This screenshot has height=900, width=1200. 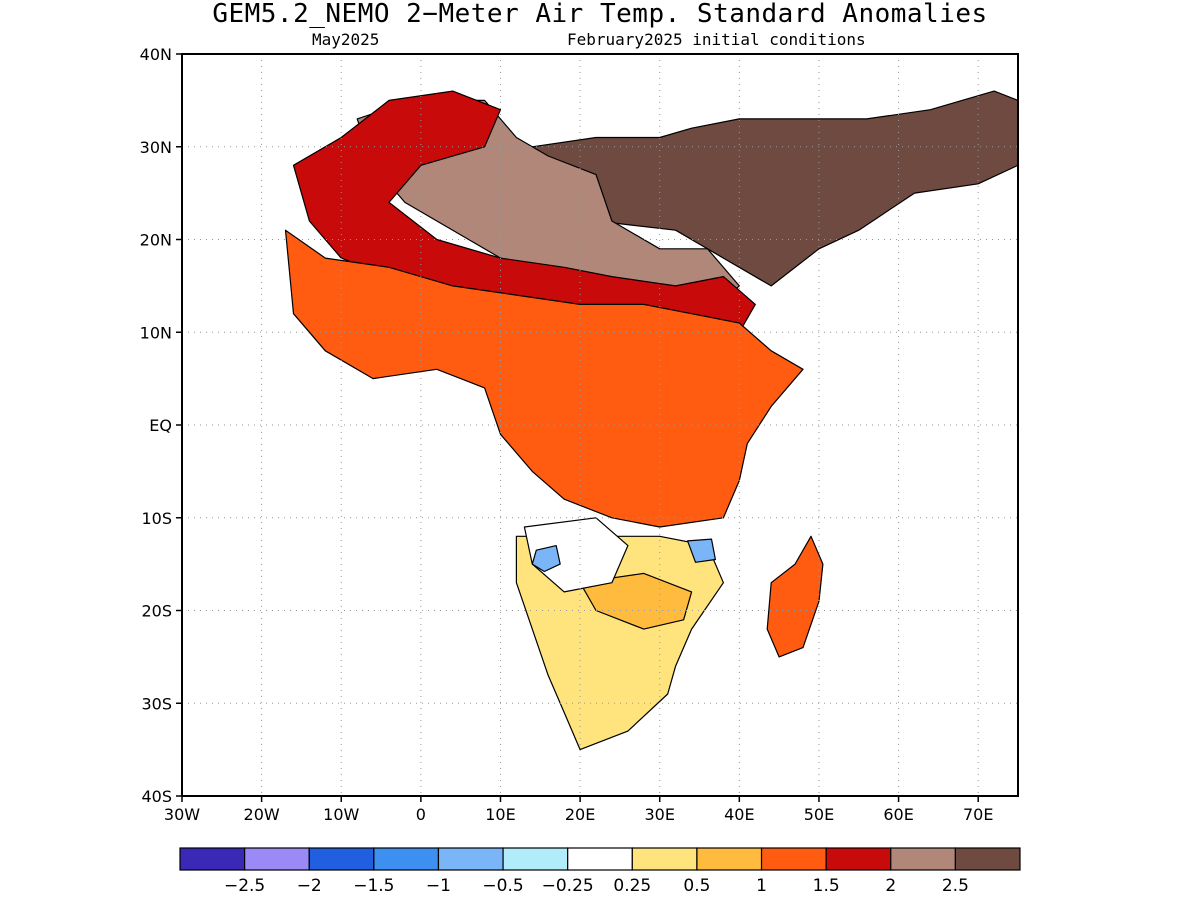 What do you see at coordinates (244, 886) in the screenshot?
I see `colorbar-label: −2.5` at bounding box center [244, 886].